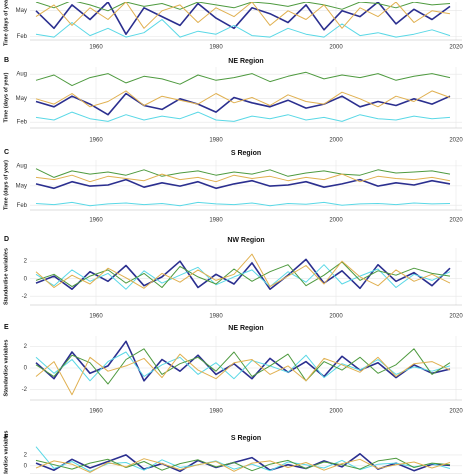 The image size is (474, 474). What do you see at coordinates (6, 327) in the screenshot?
I see `panel-letter: E` at bounding box center [6, 327].